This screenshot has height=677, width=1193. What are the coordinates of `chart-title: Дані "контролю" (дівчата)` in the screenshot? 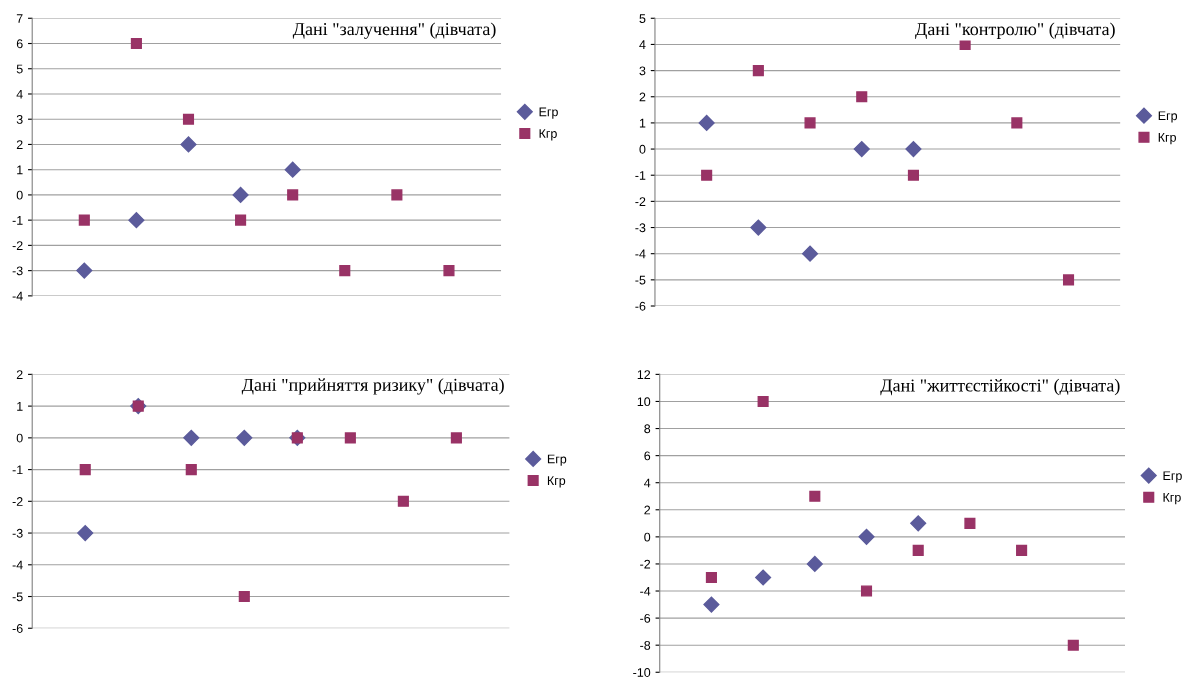 It's located at (1015, 30).